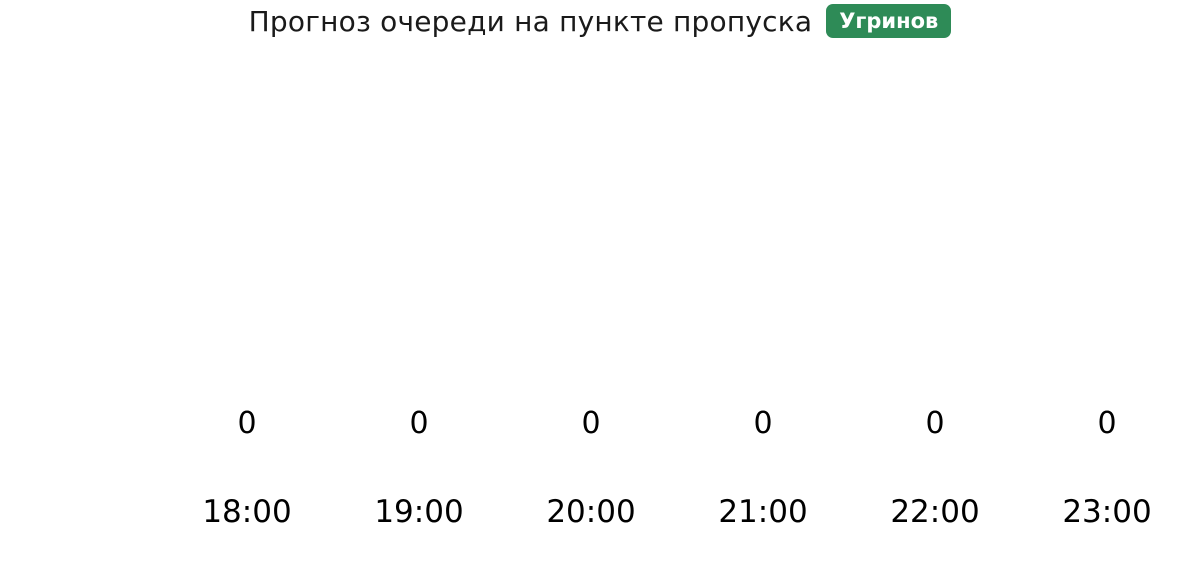 The width and height of the screenshot is (1200, 586). Describe the element at coordinates (677, 423) in the screenshot. I see `bar-value-labels-row: 0 0 0 0 0 0` at that location.